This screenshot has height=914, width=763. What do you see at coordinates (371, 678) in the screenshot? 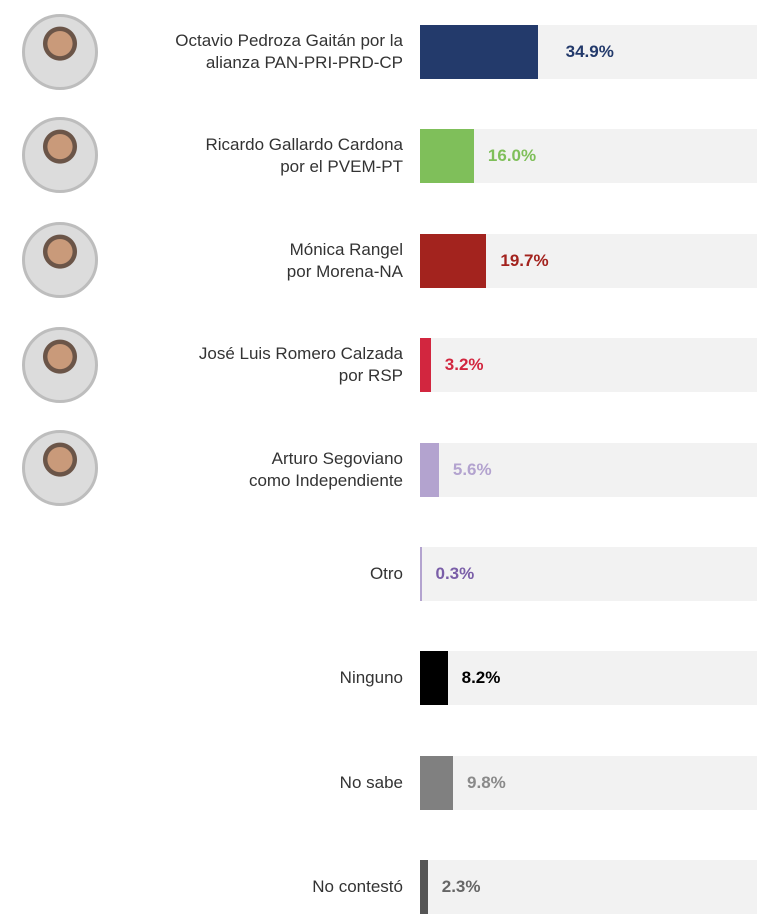
I see `category-label: Ninguno` at bounding box center [371, 678].